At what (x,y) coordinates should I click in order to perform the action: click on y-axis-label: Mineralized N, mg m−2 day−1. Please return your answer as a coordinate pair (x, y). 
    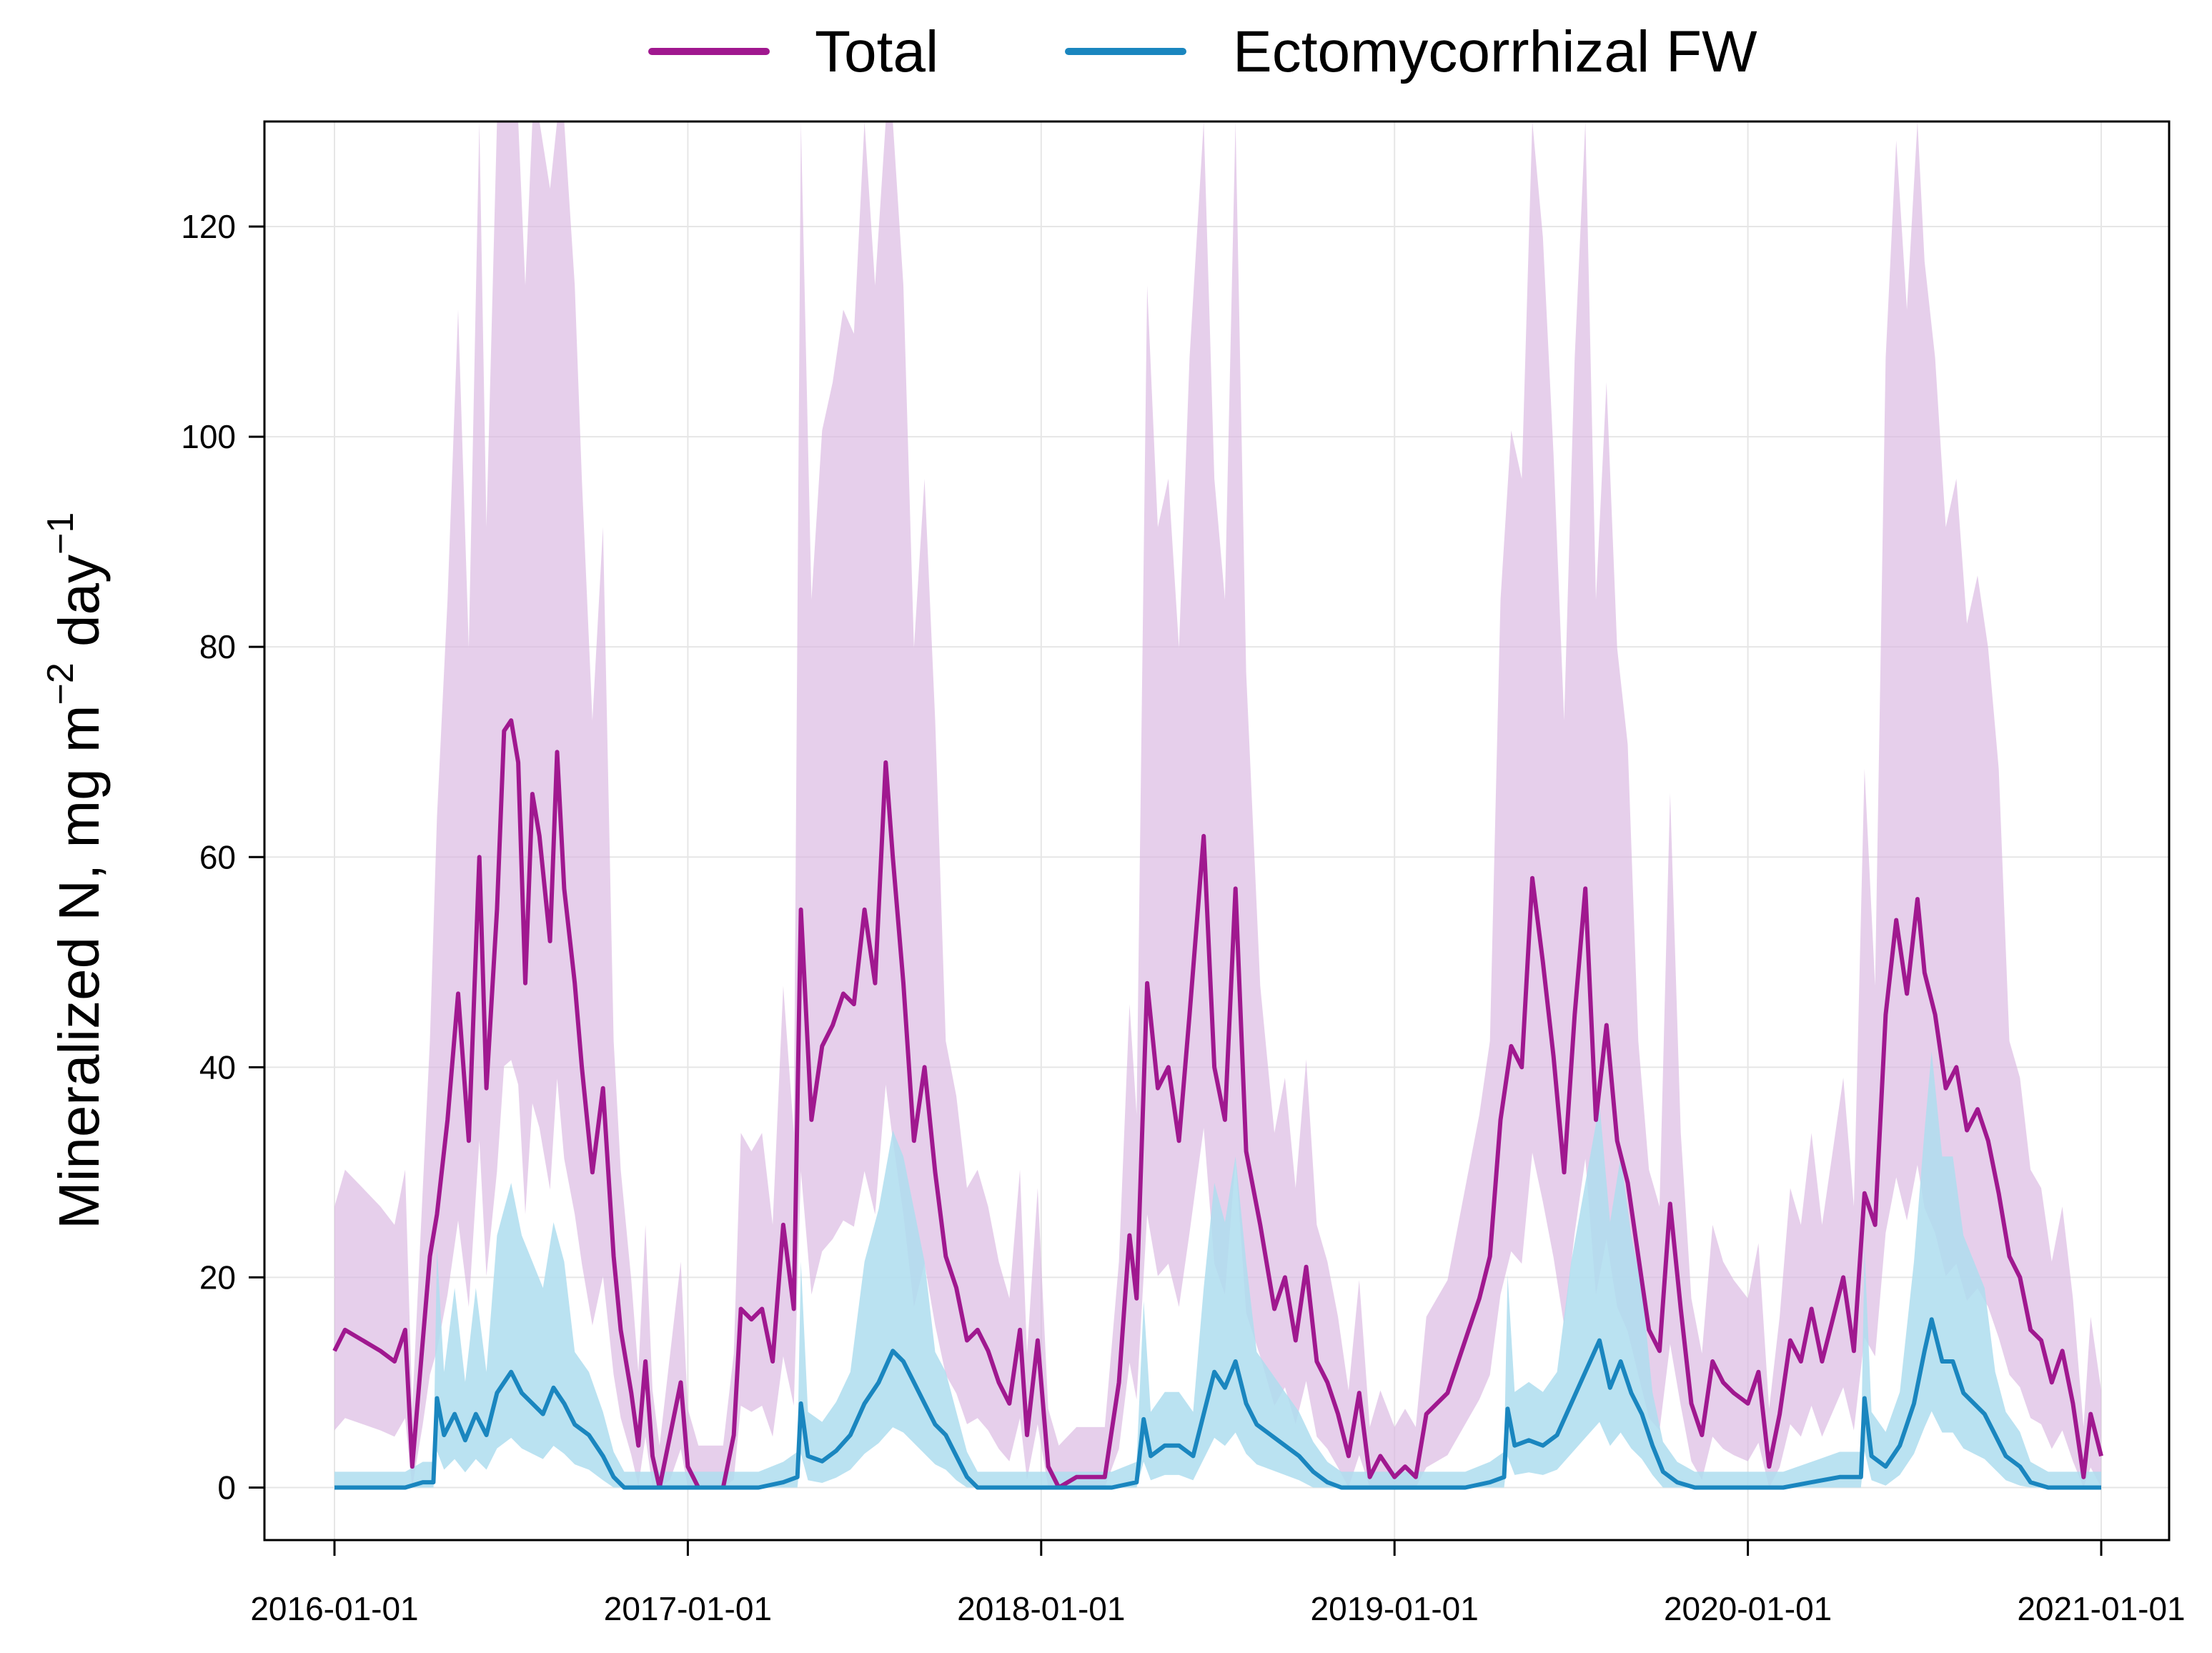
    Looking at the image, I should click on (75, 870).